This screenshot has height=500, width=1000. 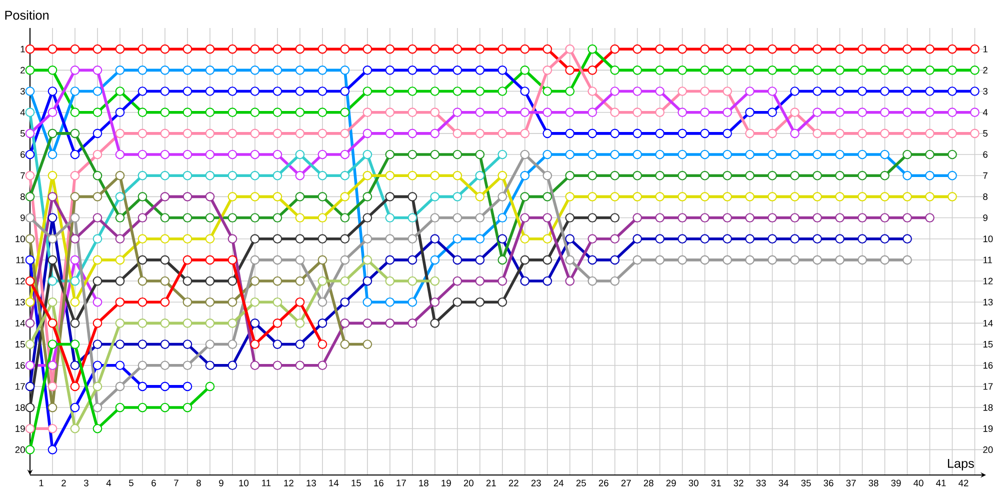 What do you see at coordinates (716, 483) in the screenshot?
I see `x-tick-label: 31` at bounding box center [716, 483].